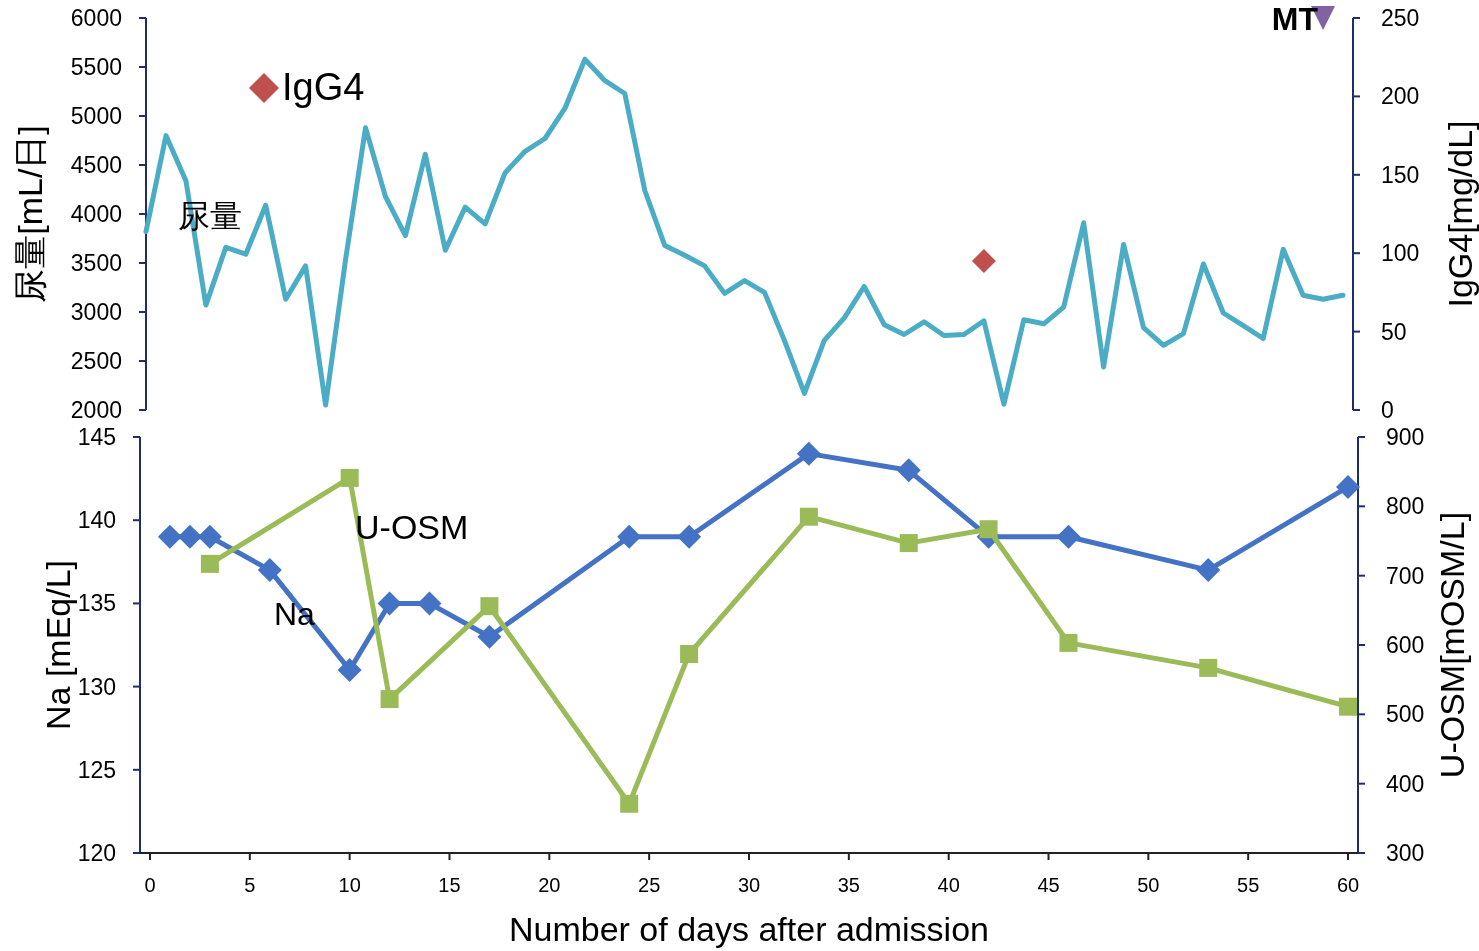 The image size is (1479, 951). I want to click on y-tick-label: 3500, so click(96, 263).